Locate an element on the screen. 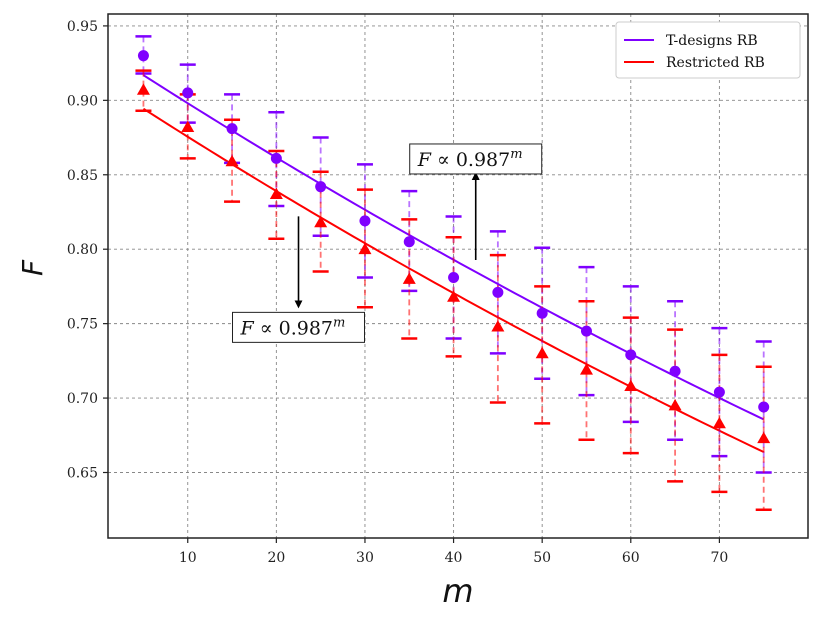  x-tick-label: 40 is located at coordinates (454, 558).